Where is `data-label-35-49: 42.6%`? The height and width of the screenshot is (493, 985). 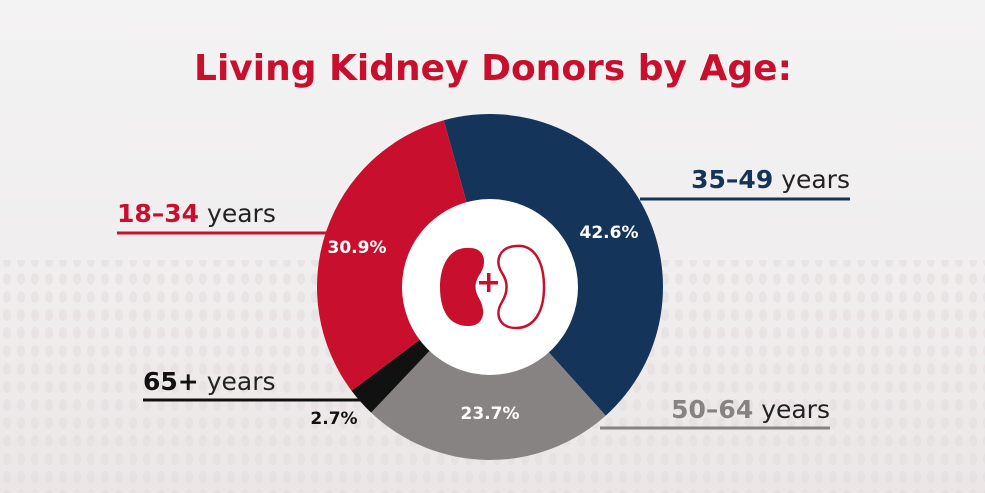 data-label-35-49: 42.6% is located at coordinates (609, 233).